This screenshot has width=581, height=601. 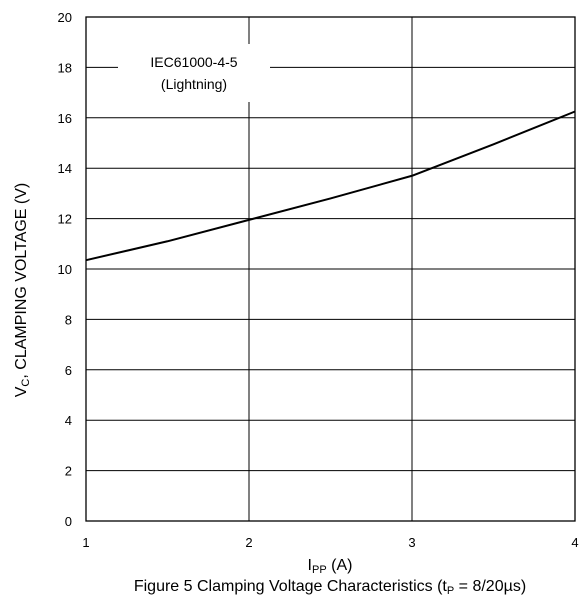 What do you see at coordinates (68, 319) in the screenshot?
I see `y-tick-label-8: 8` at bounding box center [68, 319].